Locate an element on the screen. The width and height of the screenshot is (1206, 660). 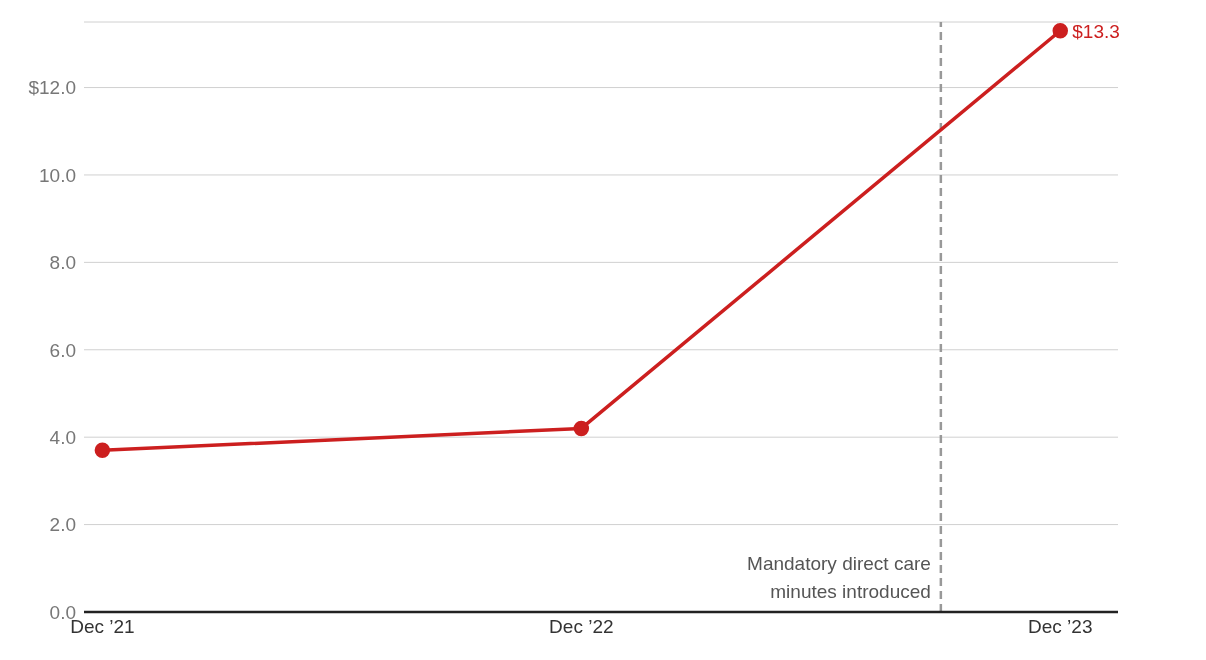
y-tick-label: 2.0 is located at coordinates (62, 525).